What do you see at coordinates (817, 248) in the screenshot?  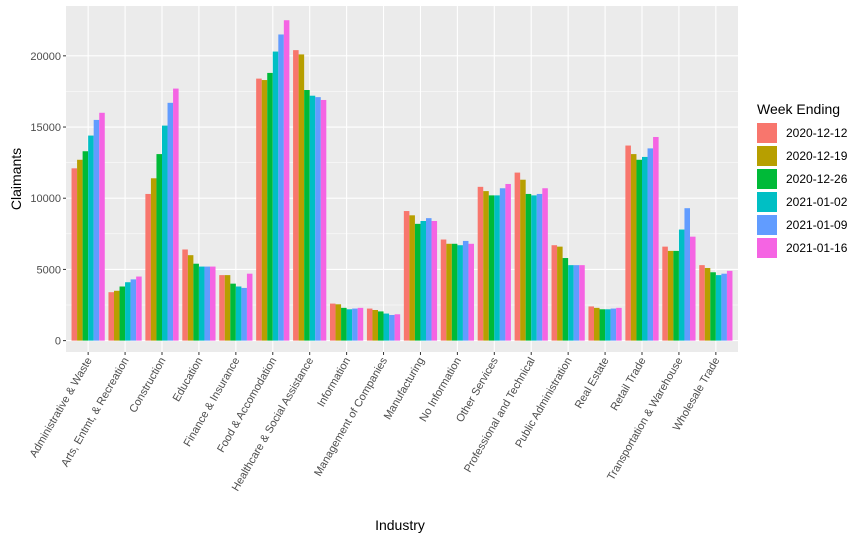 I see `legend-label: 2021-01-16` at bounding box center [817, 248].